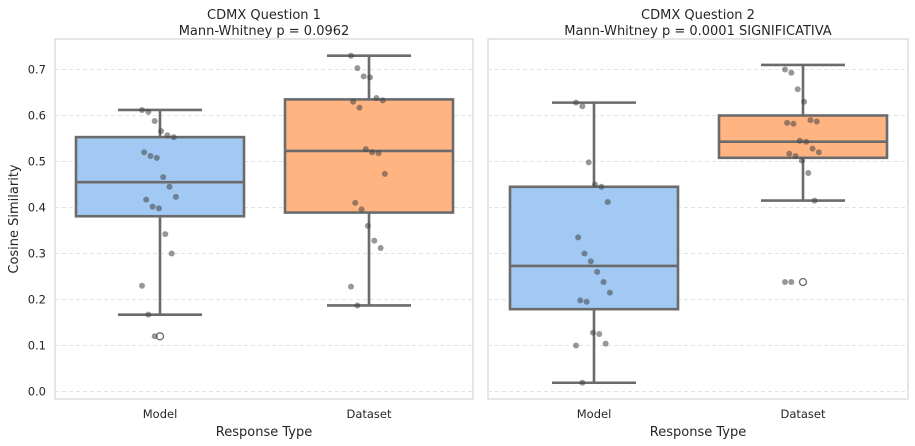 The width and height of the screenshot is (915, 446). I want to click on y-tick-label: 0.0, so click(37, 392).